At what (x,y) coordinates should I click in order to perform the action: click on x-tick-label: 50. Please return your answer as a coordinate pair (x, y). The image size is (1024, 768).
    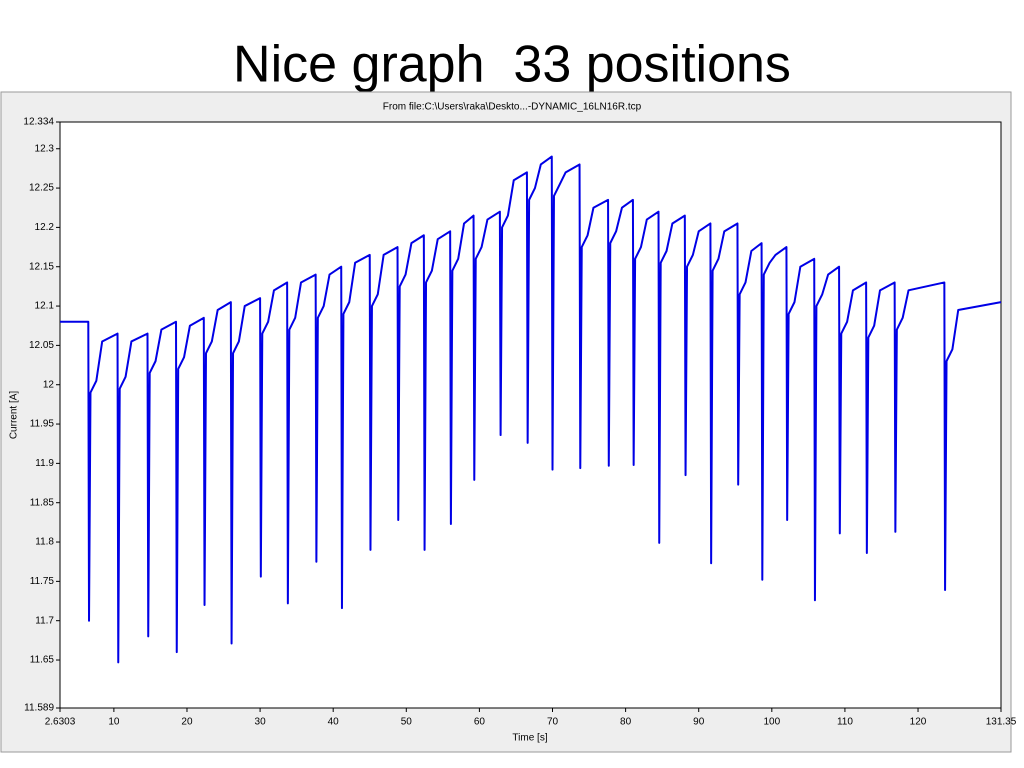
    Looking at the image, I should click on (407, 722).